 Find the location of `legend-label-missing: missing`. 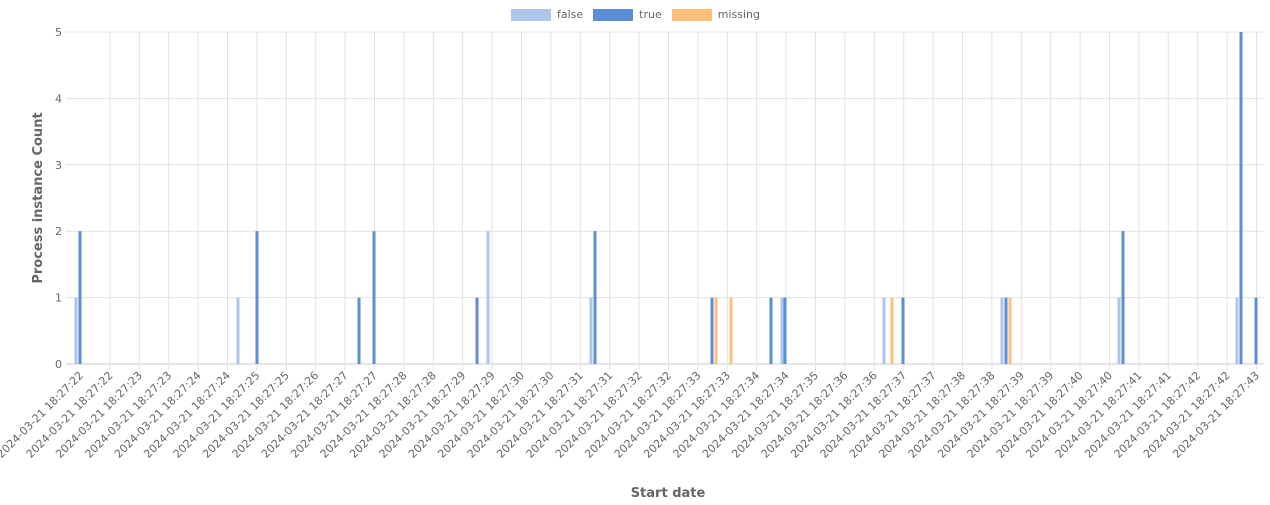

legend-label-missing: missing is located at coordinates (738, 14).